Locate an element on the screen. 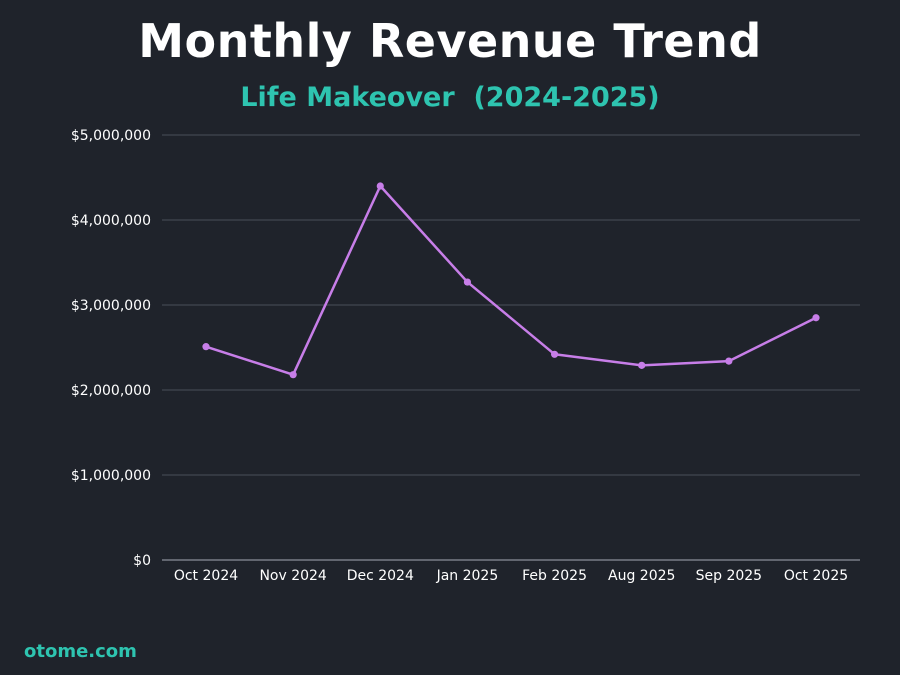  y-tick-label: $2,000,000 is located at coordinates (111, 391).